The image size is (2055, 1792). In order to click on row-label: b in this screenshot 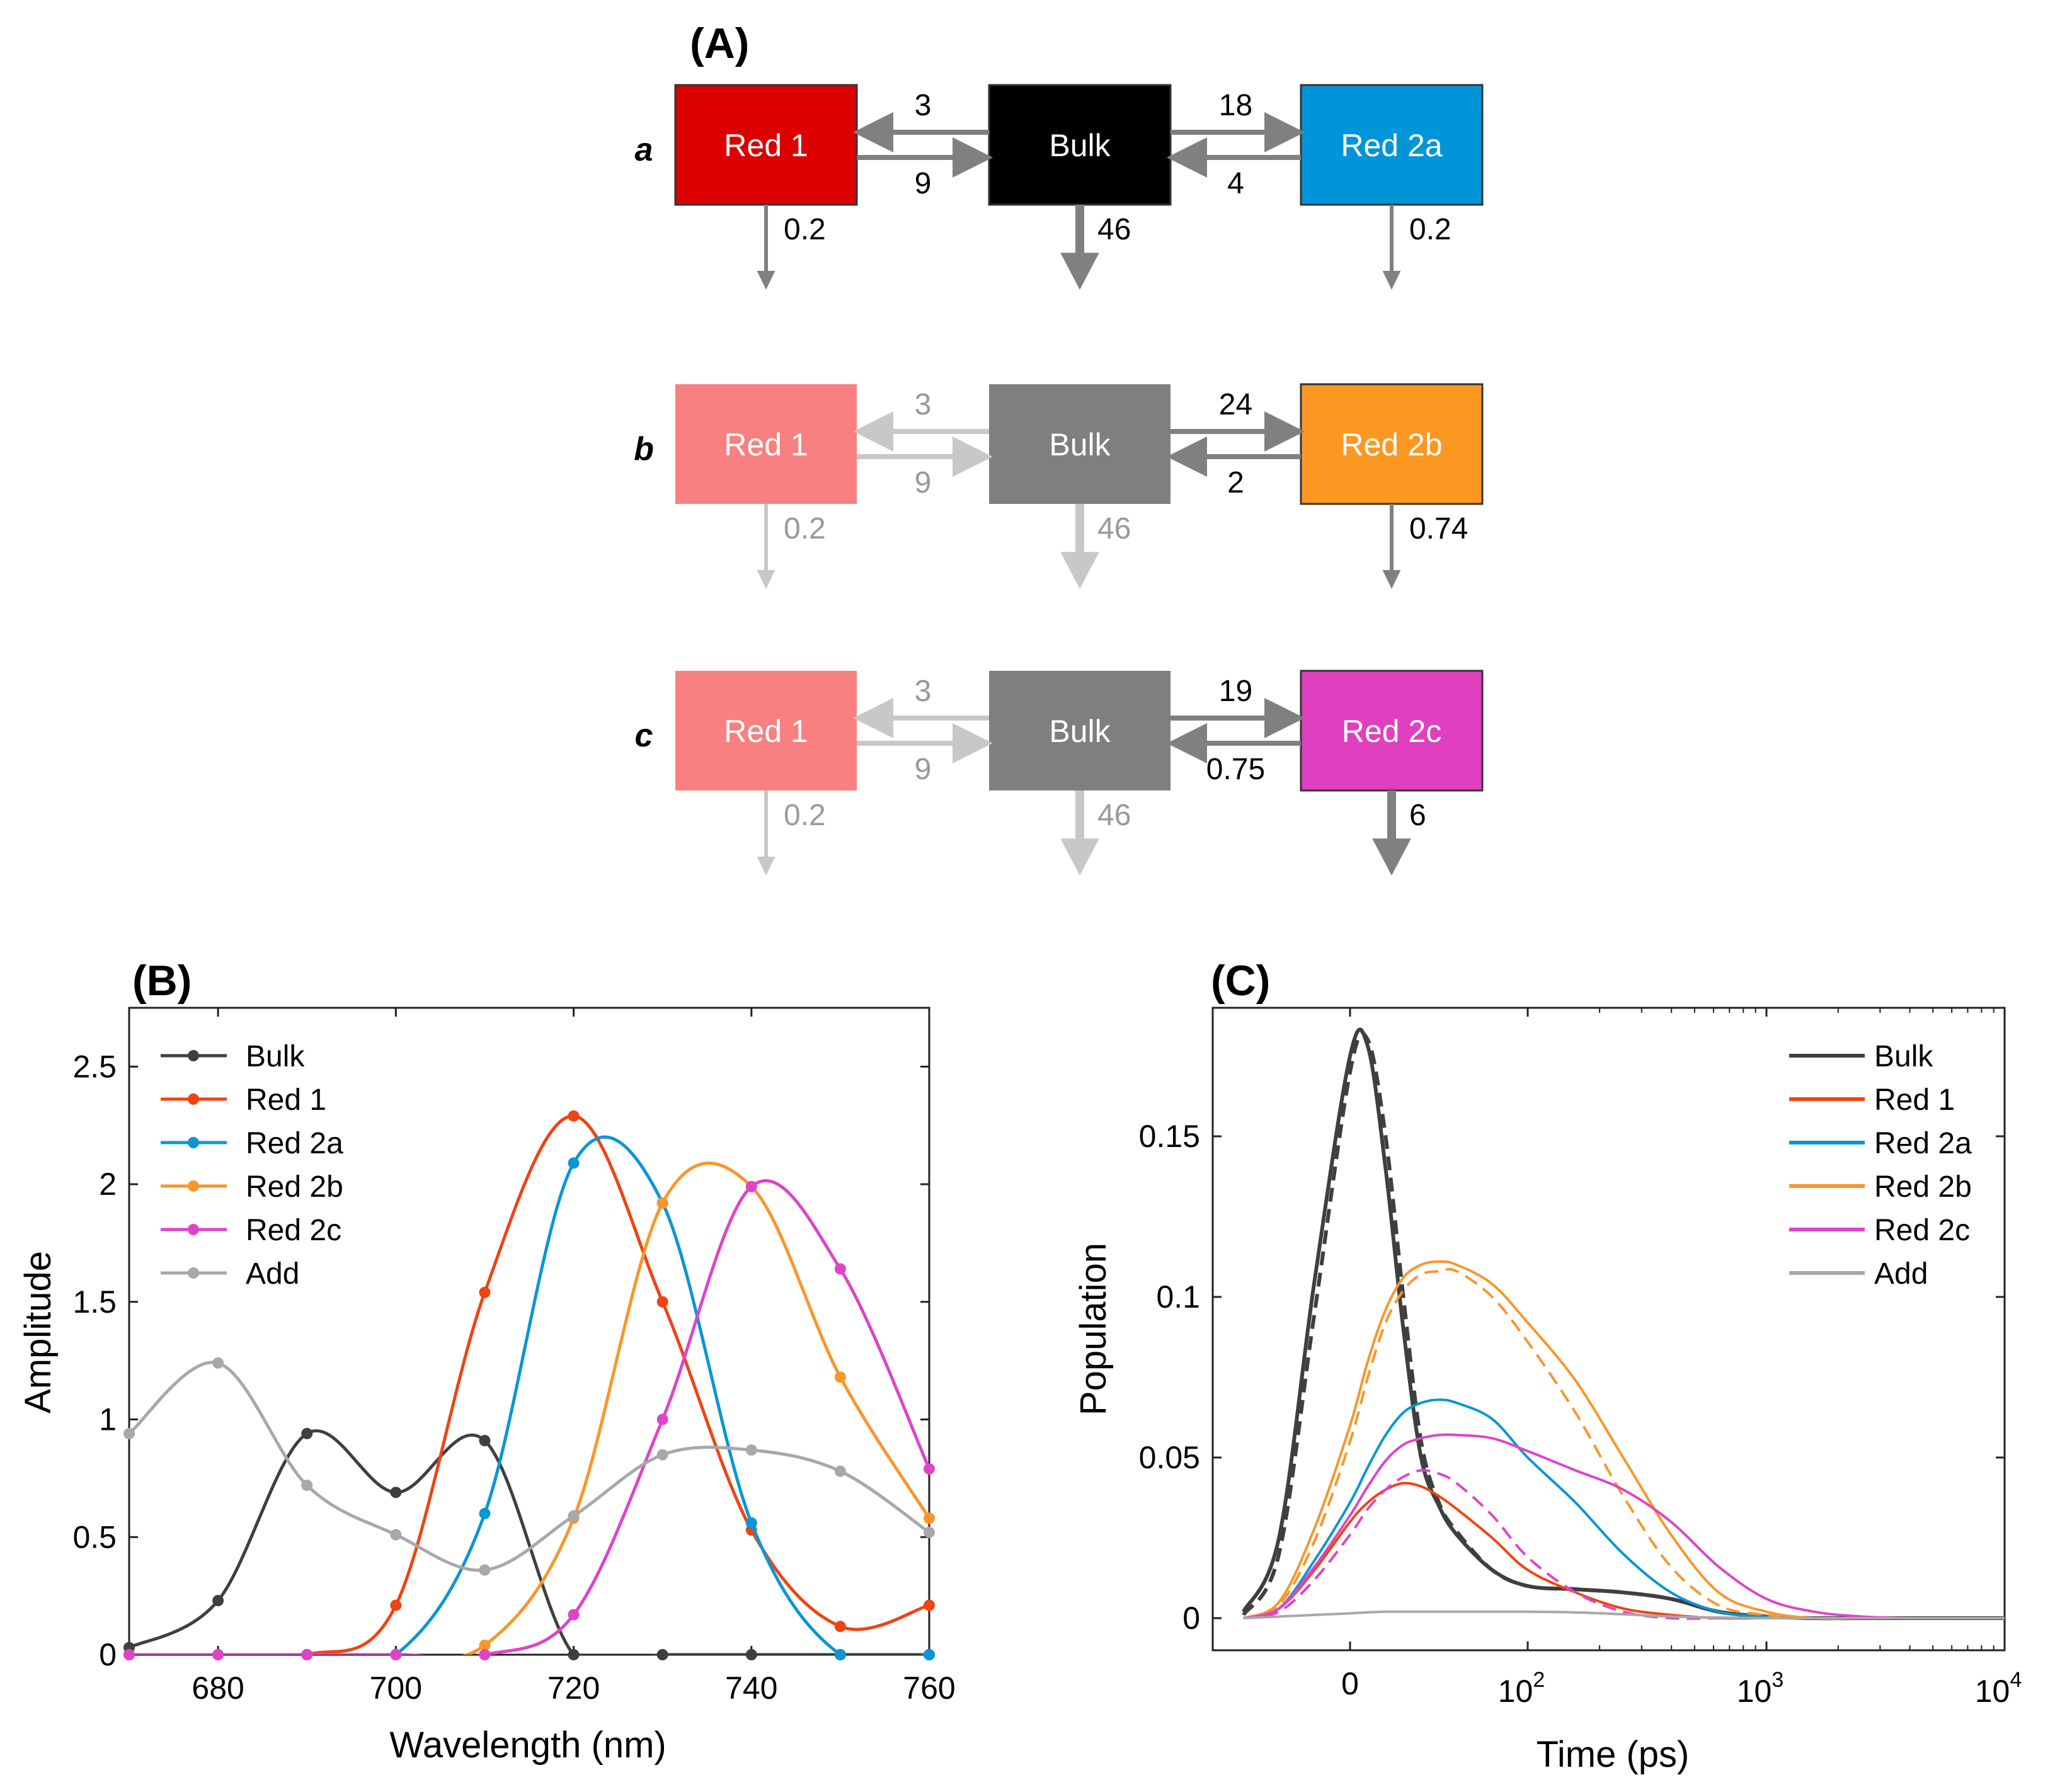, I will do `click(644, 449)`.